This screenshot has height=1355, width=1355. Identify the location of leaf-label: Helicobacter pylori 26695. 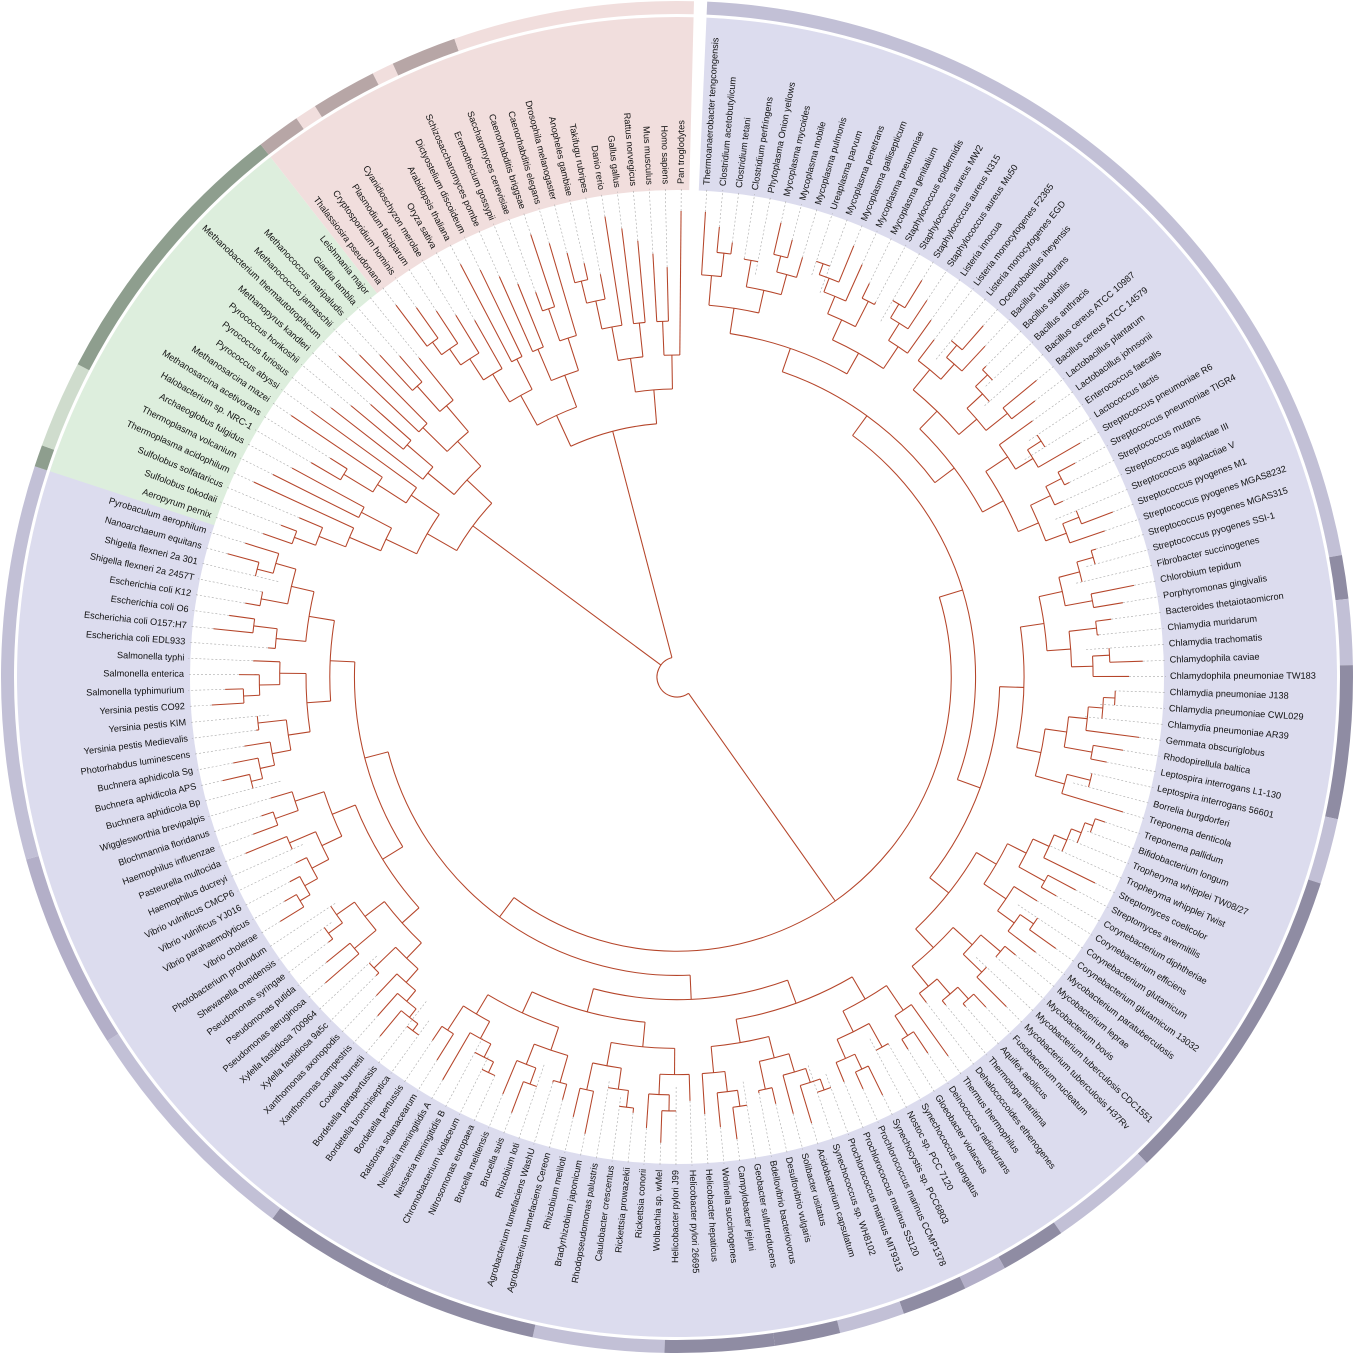
(694, 1222).